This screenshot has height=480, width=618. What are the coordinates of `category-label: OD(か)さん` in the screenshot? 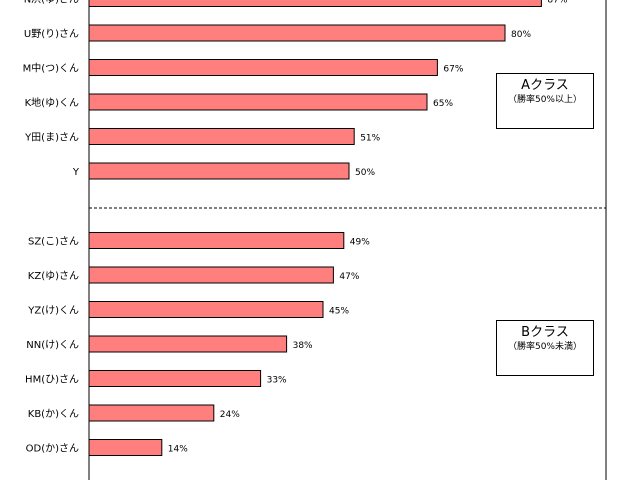 It's located at (52, 449).